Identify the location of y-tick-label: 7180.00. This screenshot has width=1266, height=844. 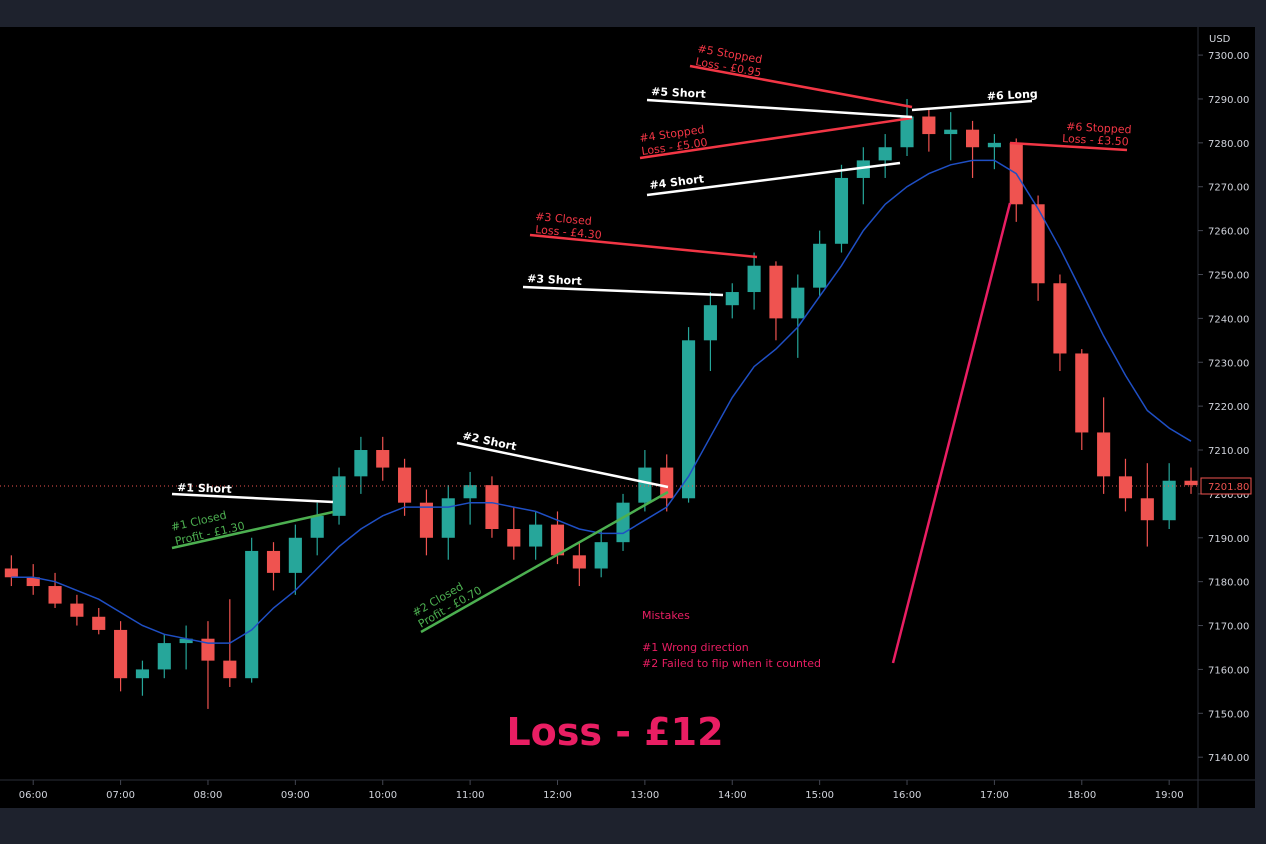
(1228, 583).